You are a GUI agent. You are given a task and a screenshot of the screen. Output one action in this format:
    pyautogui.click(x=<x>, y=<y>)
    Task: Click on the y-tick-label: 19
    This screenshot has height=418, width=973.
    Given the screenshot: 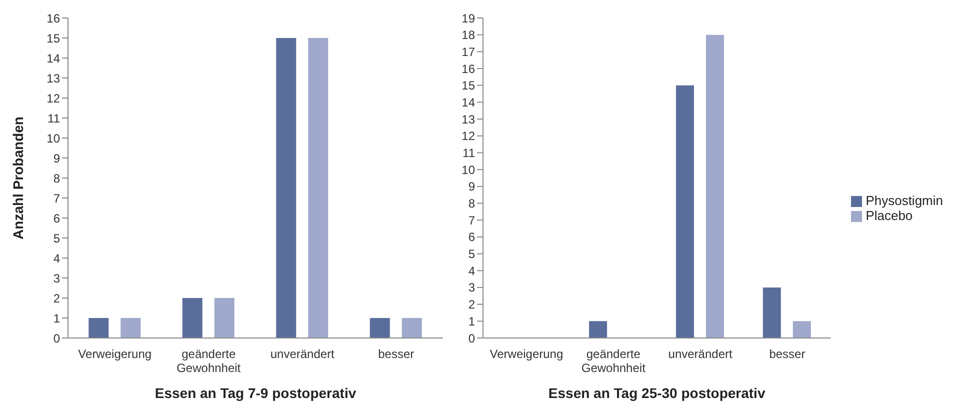 What is the action you would take?
    pyautogui.click(x=469, y=18)
    